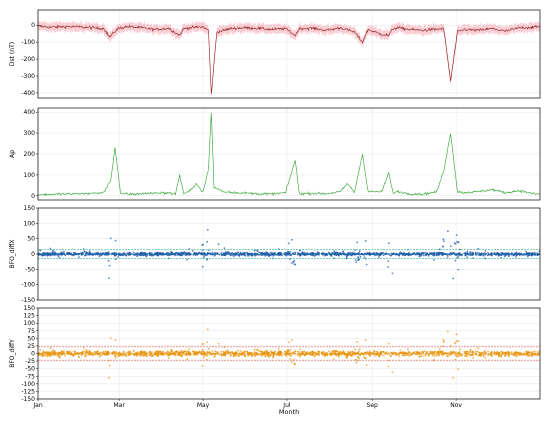 This screenshot has height=422, width=550. Describe the element at coordinates (12, 353) in the screenshot. I see `y-axis-label: BFO_diffY` at that location.